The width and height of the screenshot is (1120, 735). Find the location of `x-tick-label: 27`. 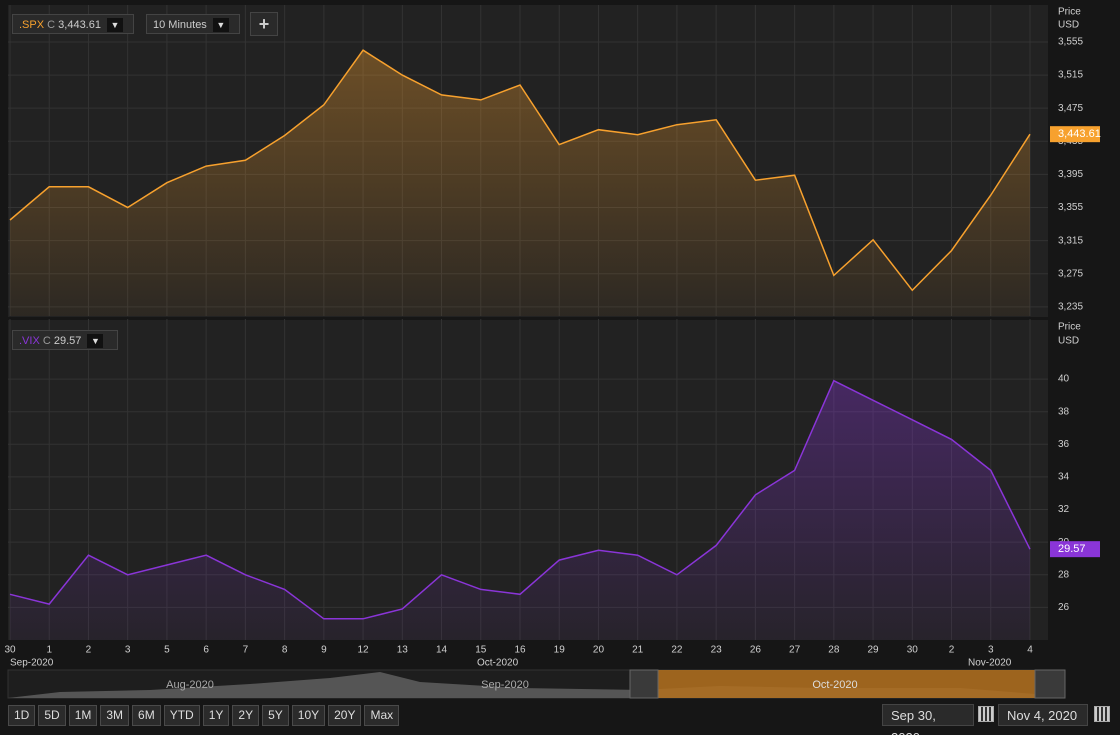

x-tick-label: 27 is located at coordinates (795, 650).